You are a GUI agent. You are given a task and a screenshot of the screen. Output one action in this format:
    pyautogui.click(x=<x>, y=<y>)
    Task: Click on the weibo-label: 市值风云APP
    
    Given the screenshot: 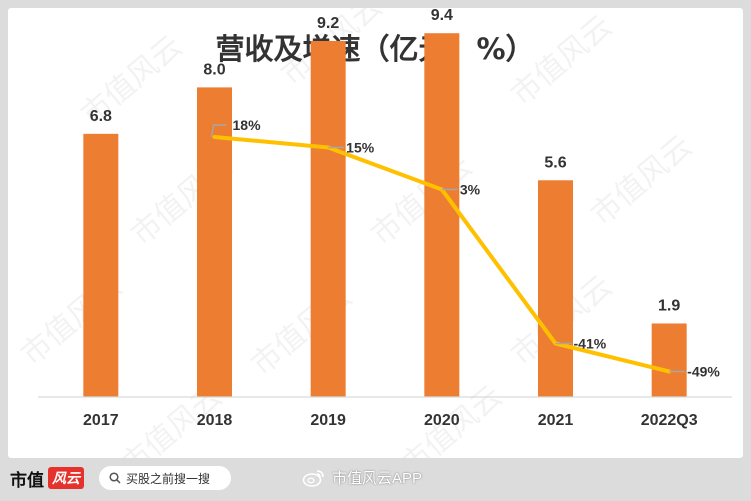 What is the action you would take?
    pyautogui.click(x=377, y=478)
    